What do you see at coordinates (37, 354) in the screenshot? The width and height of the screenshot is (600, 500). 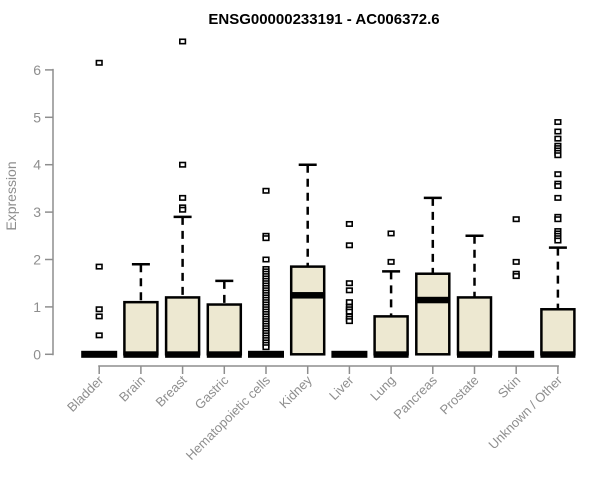 I see `y-tick-label: 0` at bounding box center [37, 354].